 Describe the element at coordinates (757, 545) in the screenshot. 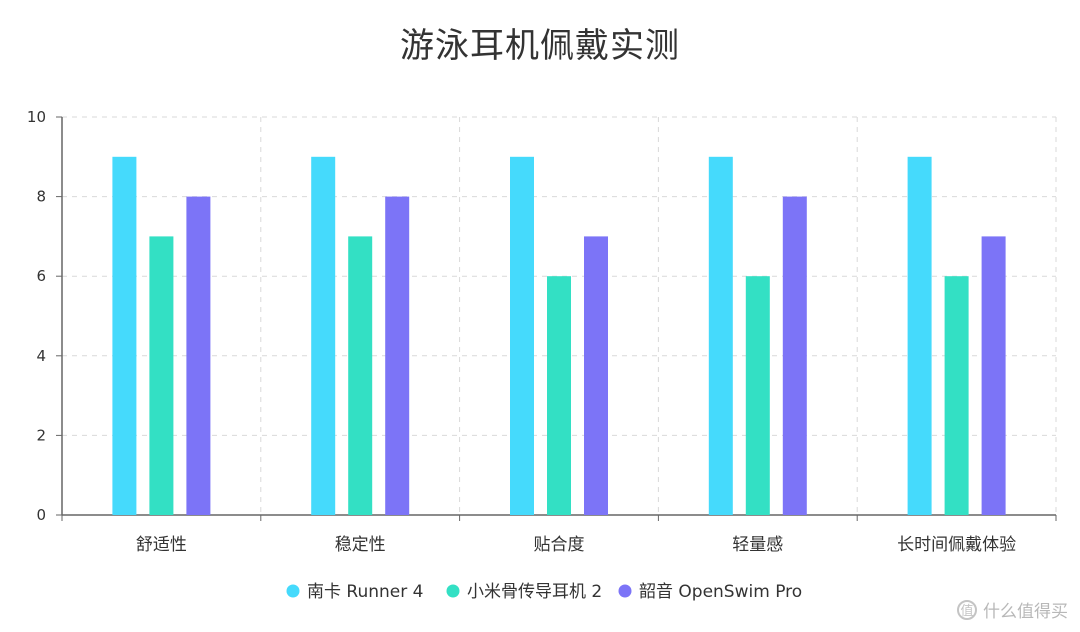

I see `x-category-label: 轻量感` at that location.